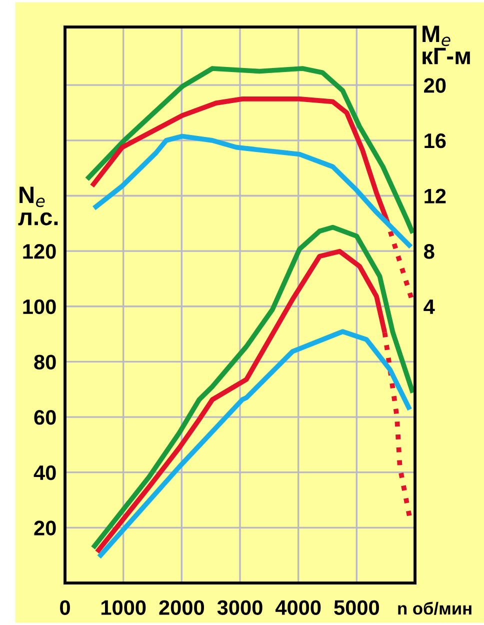  I want to click on x-tick-label: 2000, so click(181, 607).